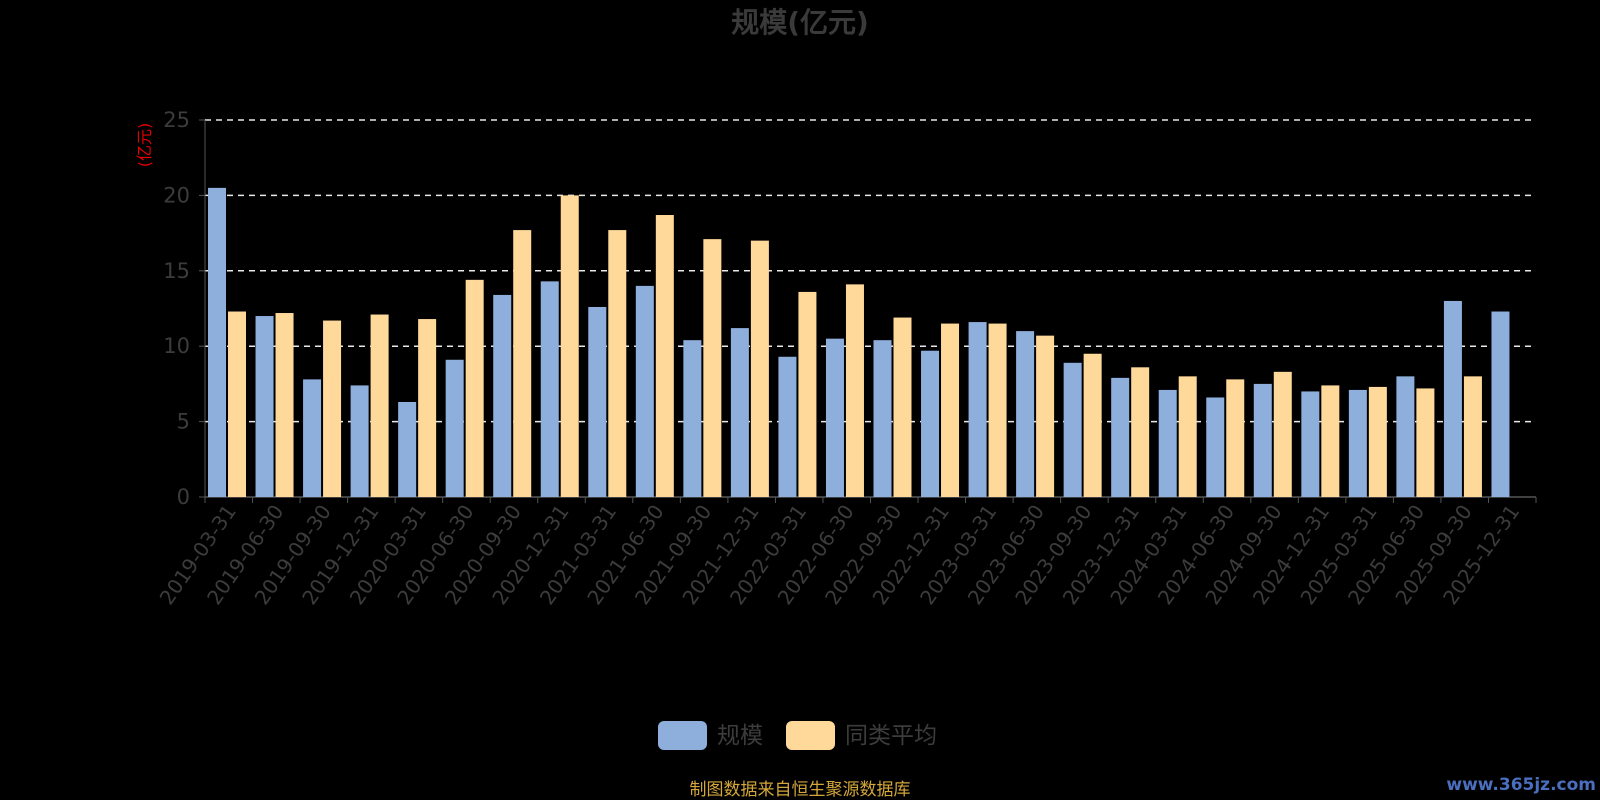  Describe the element at coordinates (176, 271) in the screenshot. I see `y-tick-label: 15` at that location.